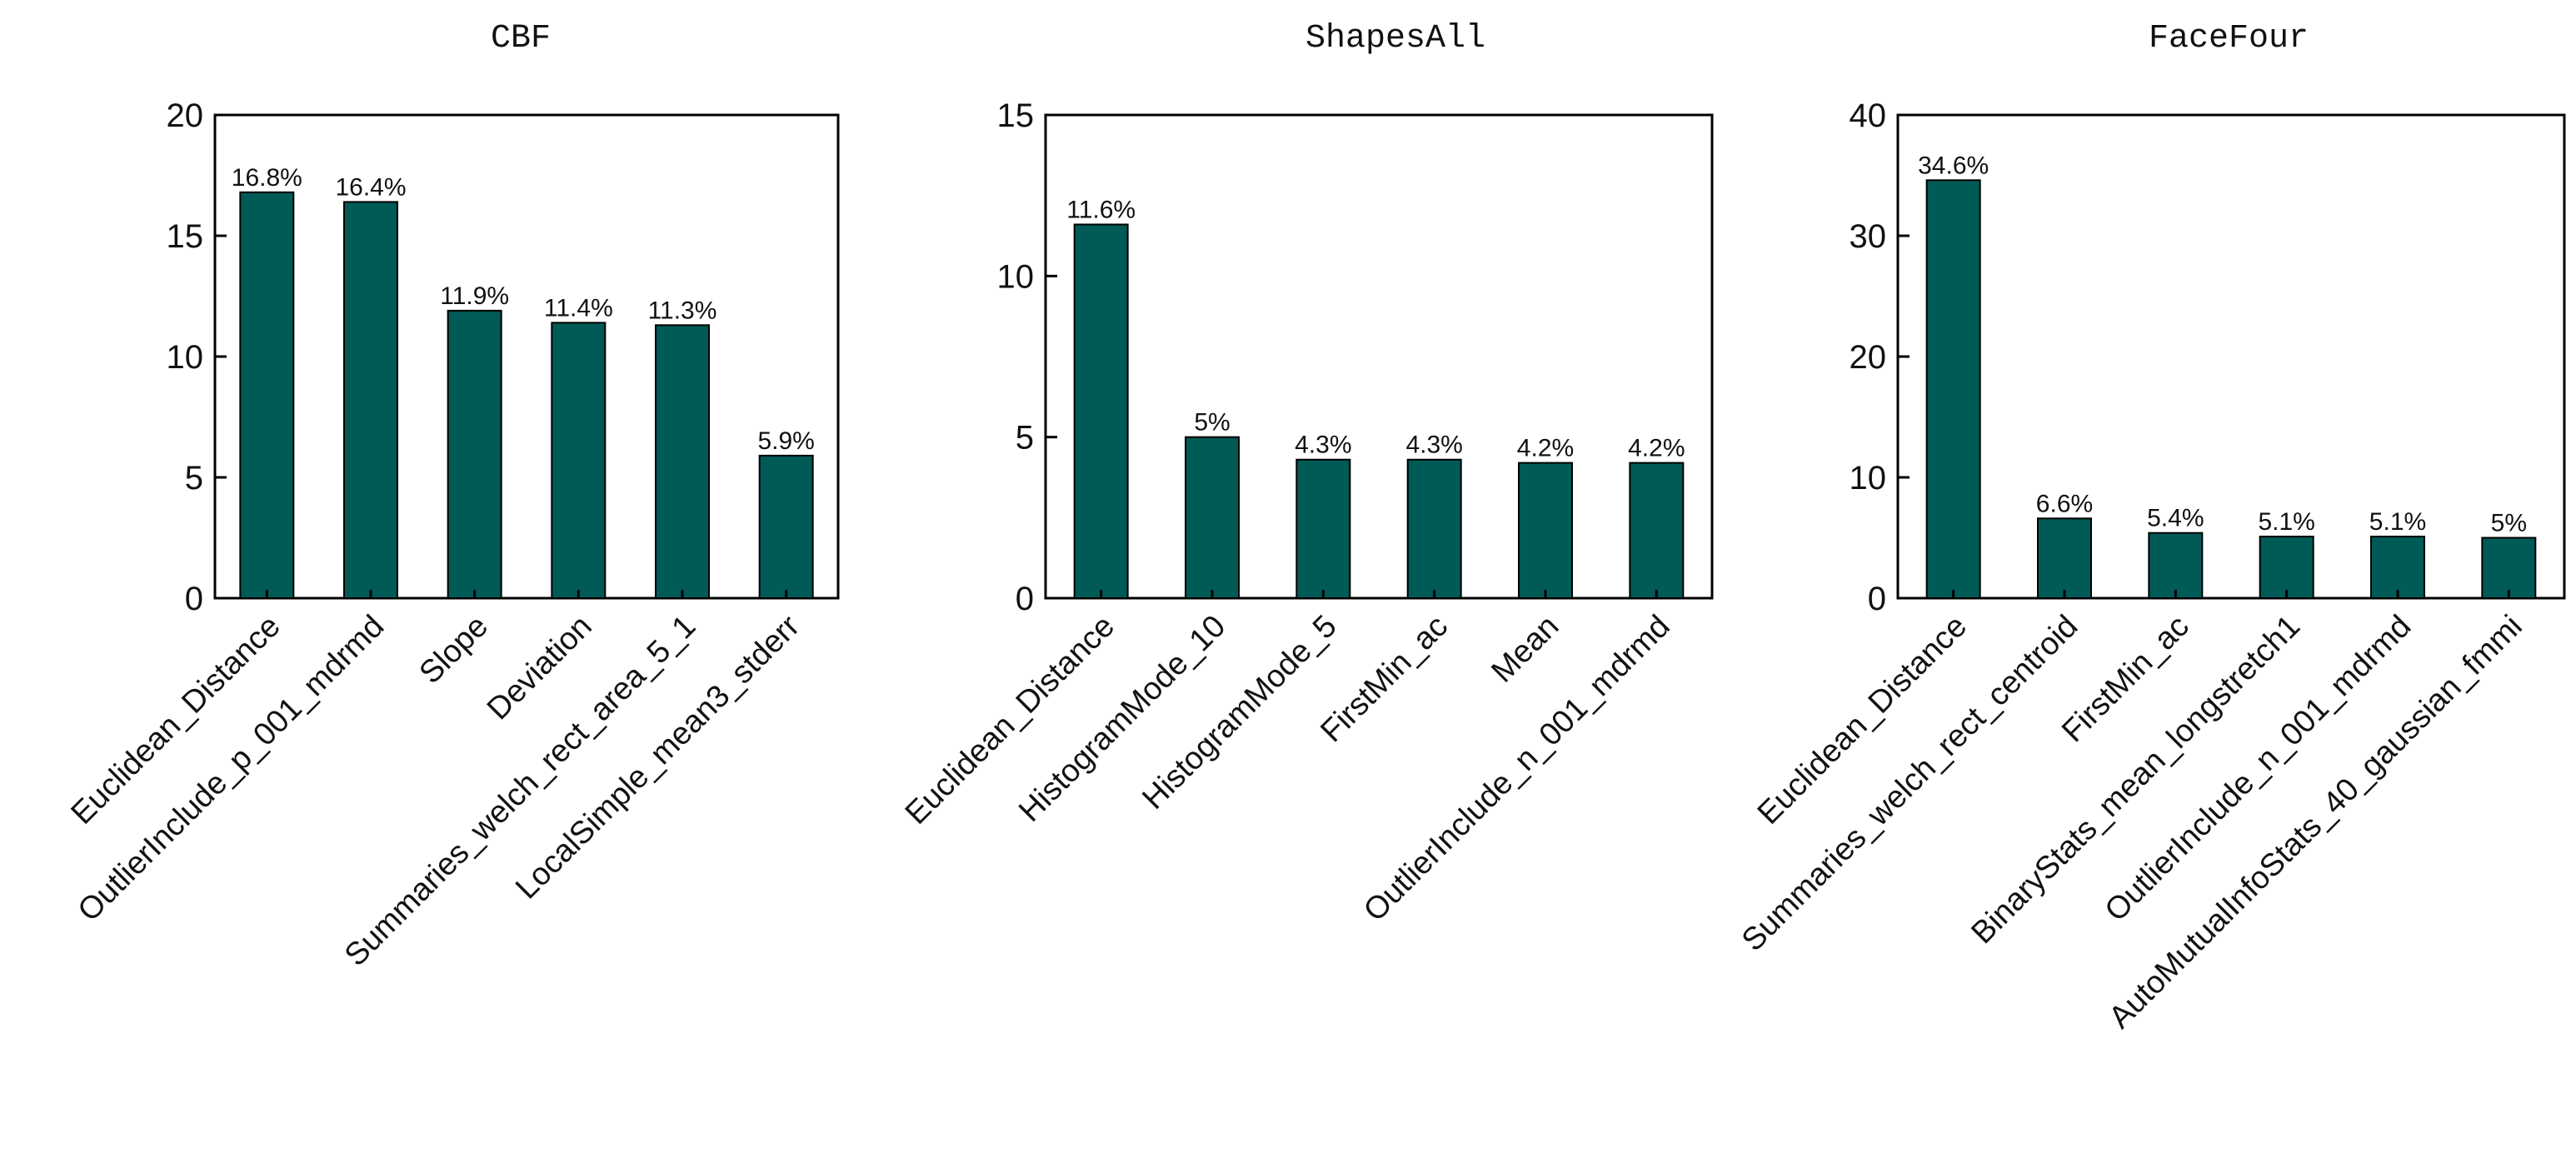 This screenshot has height=1153, width=2576. I want to click on bar-value-label: 11.6%, so click(1101, 209).